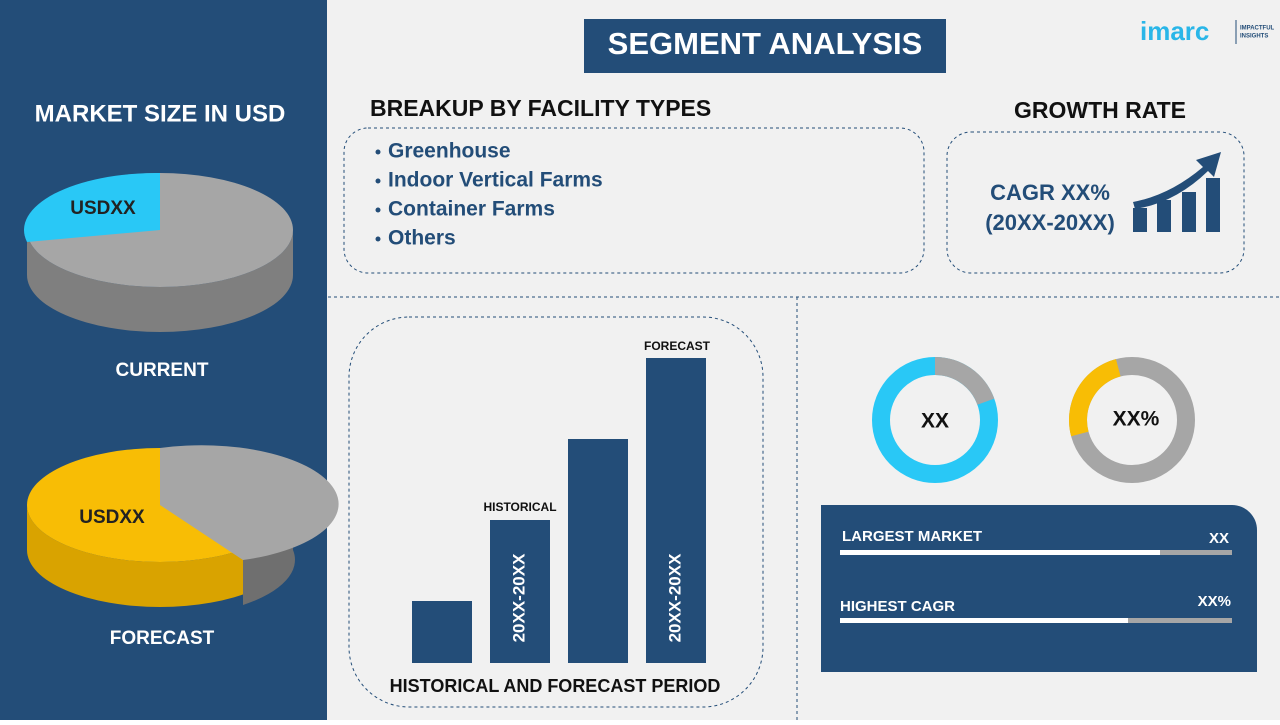  What do you see at coordinates (495, 180) in the screenshot?
I see `breakup-item: Indoor Vertical Farms` at bounding box center [495, 180].